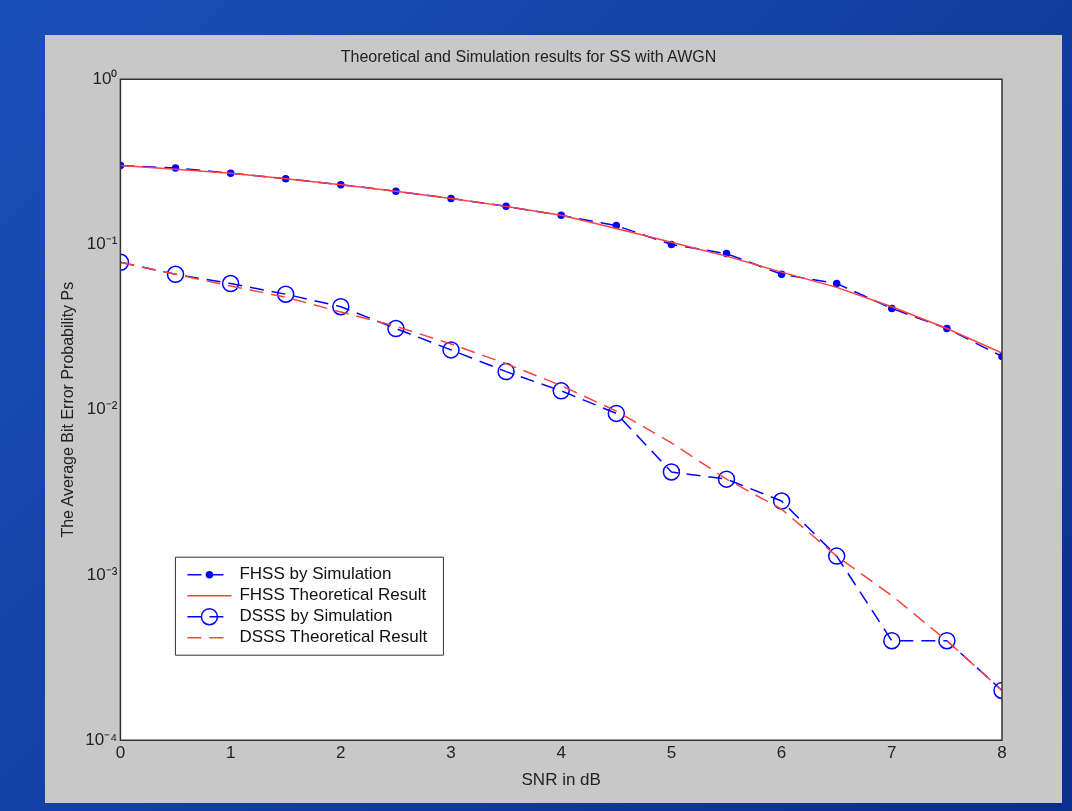 The height and width of the screenshot is (811, 1072). What do you see at coordinates (101, 739) in the screenshot?
I see `y-tick-label: 10⁻⁴` at bounding box center [101, 739].